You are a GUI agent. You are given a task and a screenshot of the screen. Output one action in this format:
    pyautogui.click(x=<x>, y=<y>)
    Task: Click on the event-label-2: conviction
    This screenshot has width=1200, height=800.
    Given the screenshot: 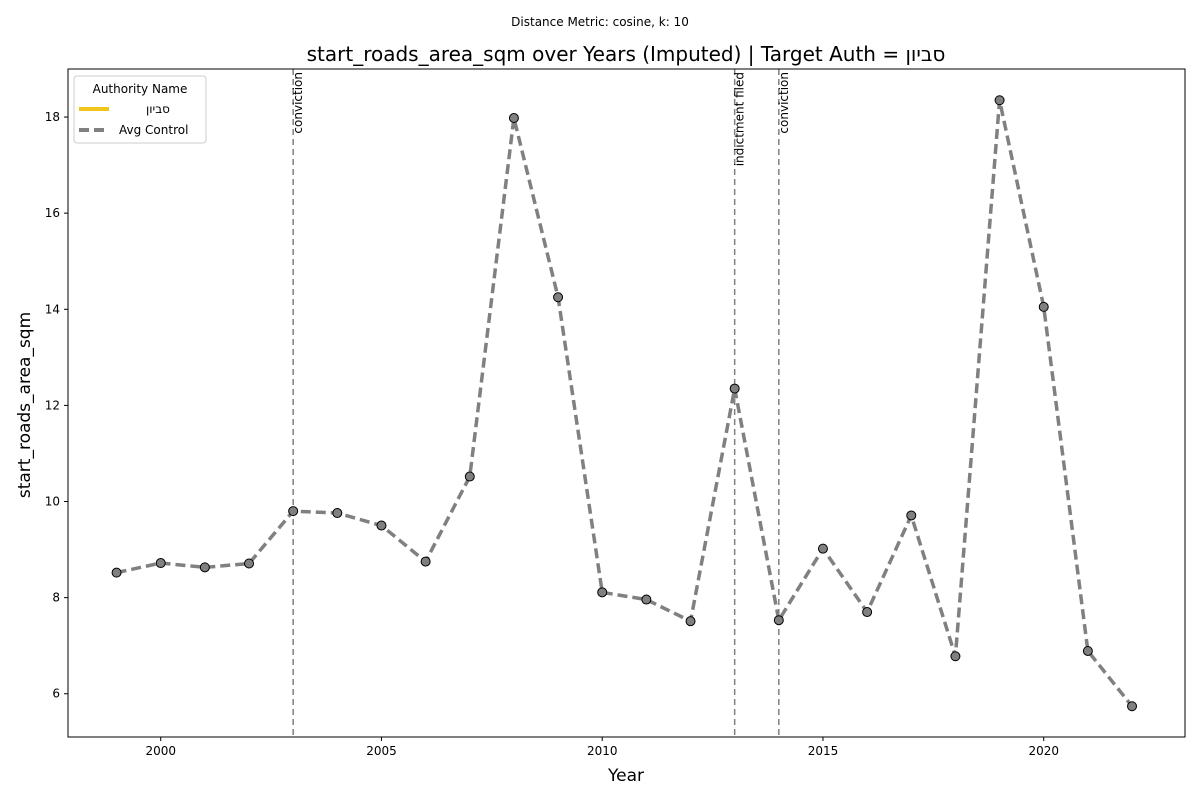 What is the action you would take?
    pyautogui.click(x=784, y=103)
    